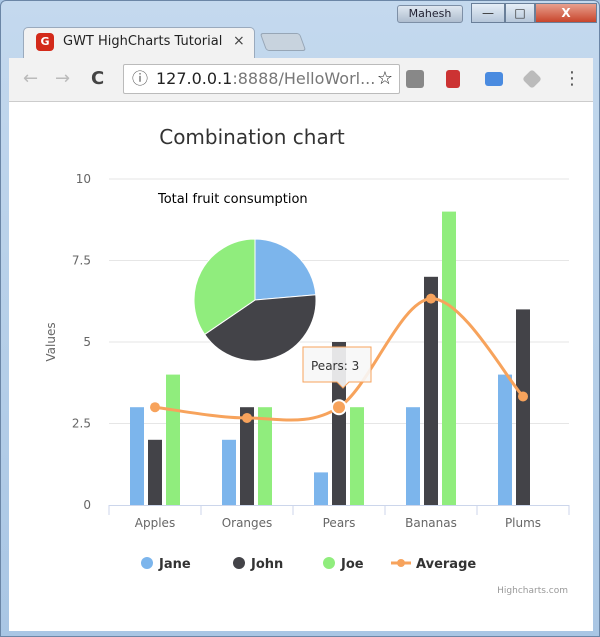 This screenshot has height=637, width=600. What do you see at coordinates (232, 199) in the screenshot?
I see `pie-title: Total fruit consumption` at bounding box center [232, 199].